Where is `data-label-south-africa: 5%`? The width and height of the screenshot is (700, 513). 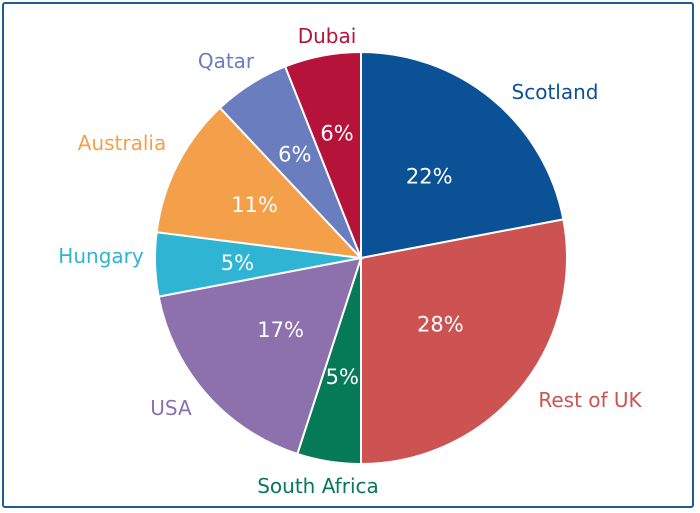 data-label-south-africa: 5% is located at coordinates (342, 377).